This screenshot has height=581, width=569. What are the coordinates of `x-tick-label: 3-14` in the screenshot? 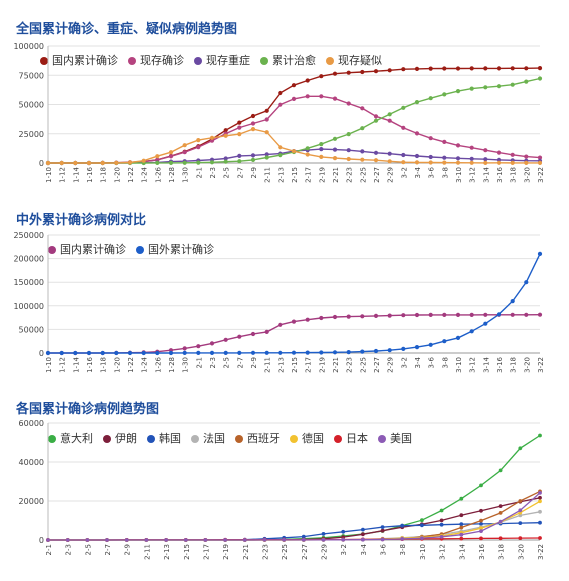 It's located at (486, 174).